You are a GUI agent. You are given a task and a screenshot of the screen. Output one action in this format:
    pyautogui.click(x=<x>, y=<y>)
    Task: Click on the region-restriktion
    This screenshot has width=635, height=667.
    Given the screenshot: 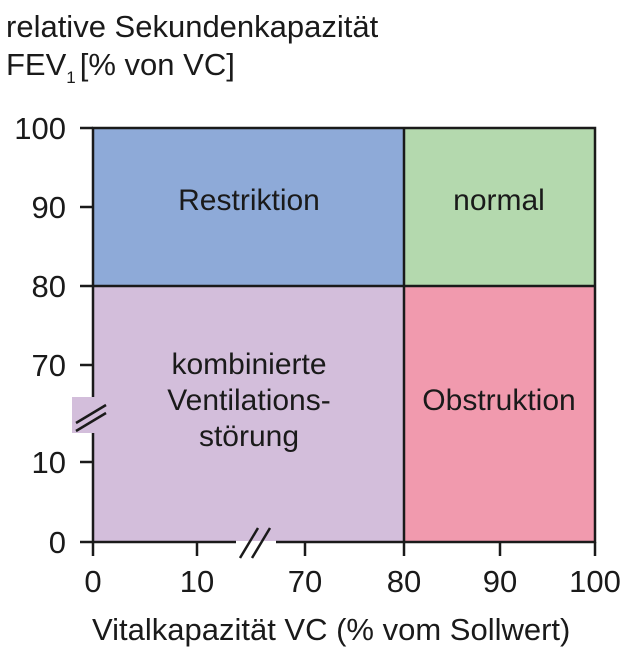 What is the action you would take?
    pyautogui.click(x=248, y=207)
    